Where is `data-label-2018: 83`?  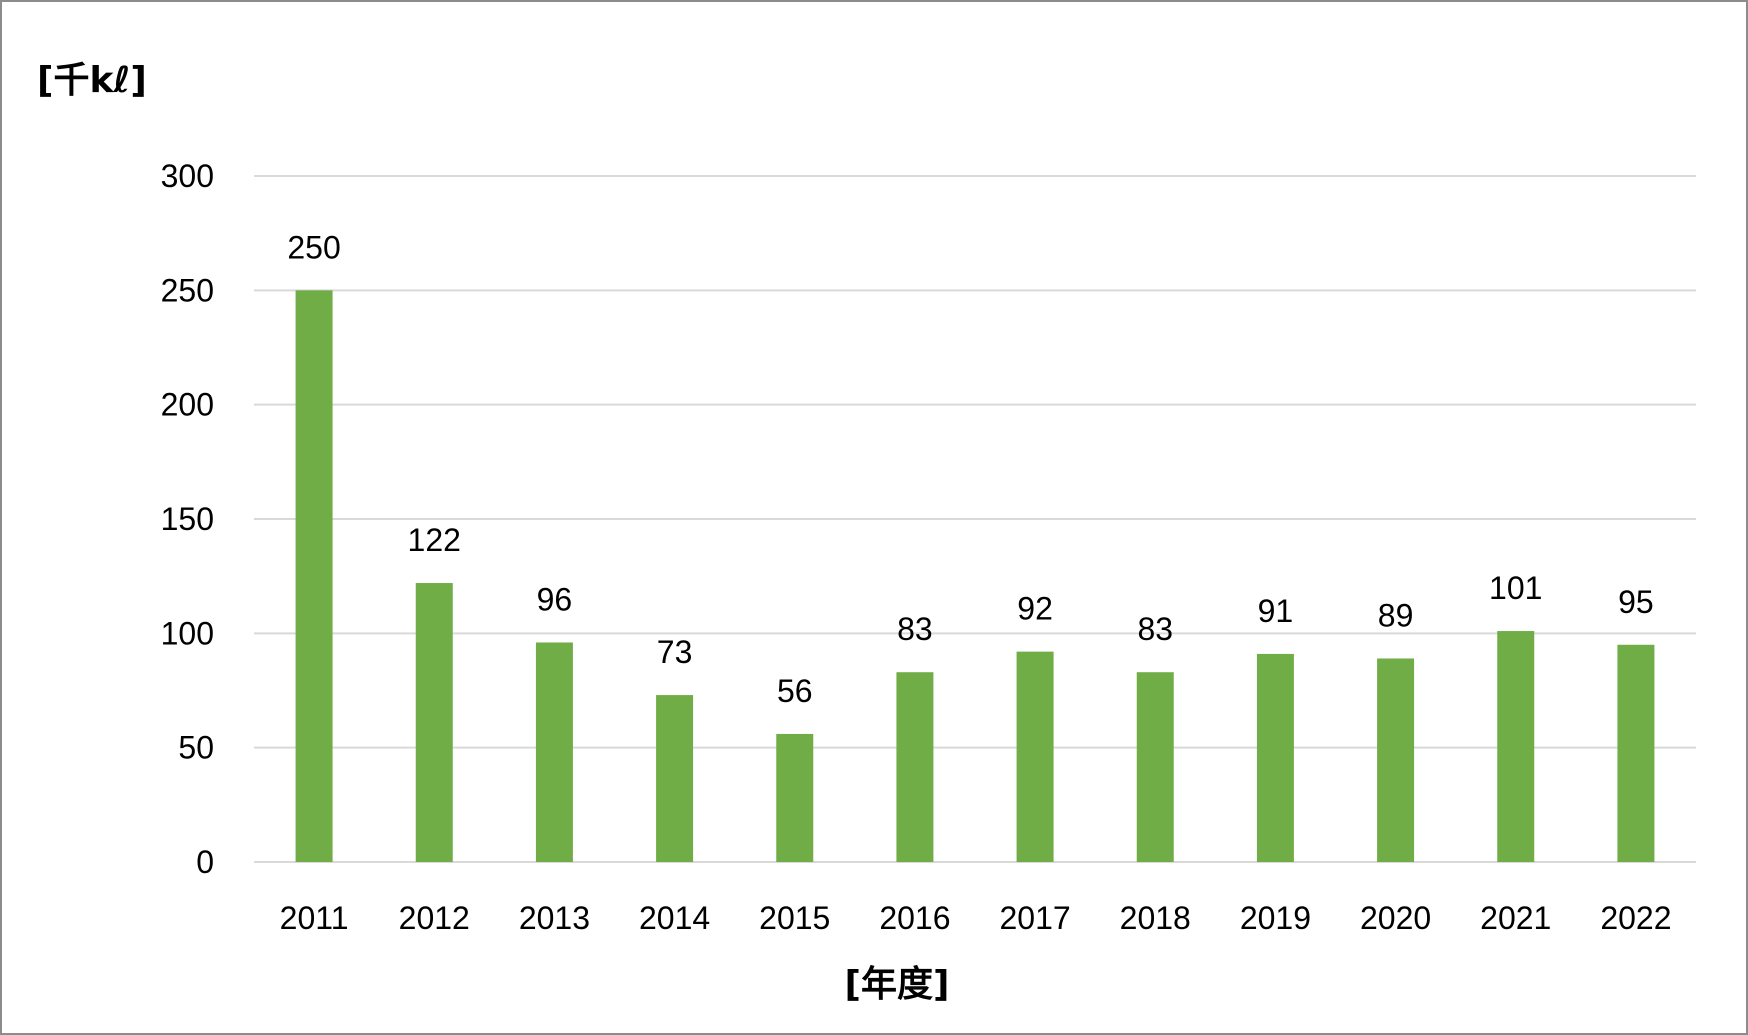 data-label-2018: 83 is located at coordinates (1155, 629).